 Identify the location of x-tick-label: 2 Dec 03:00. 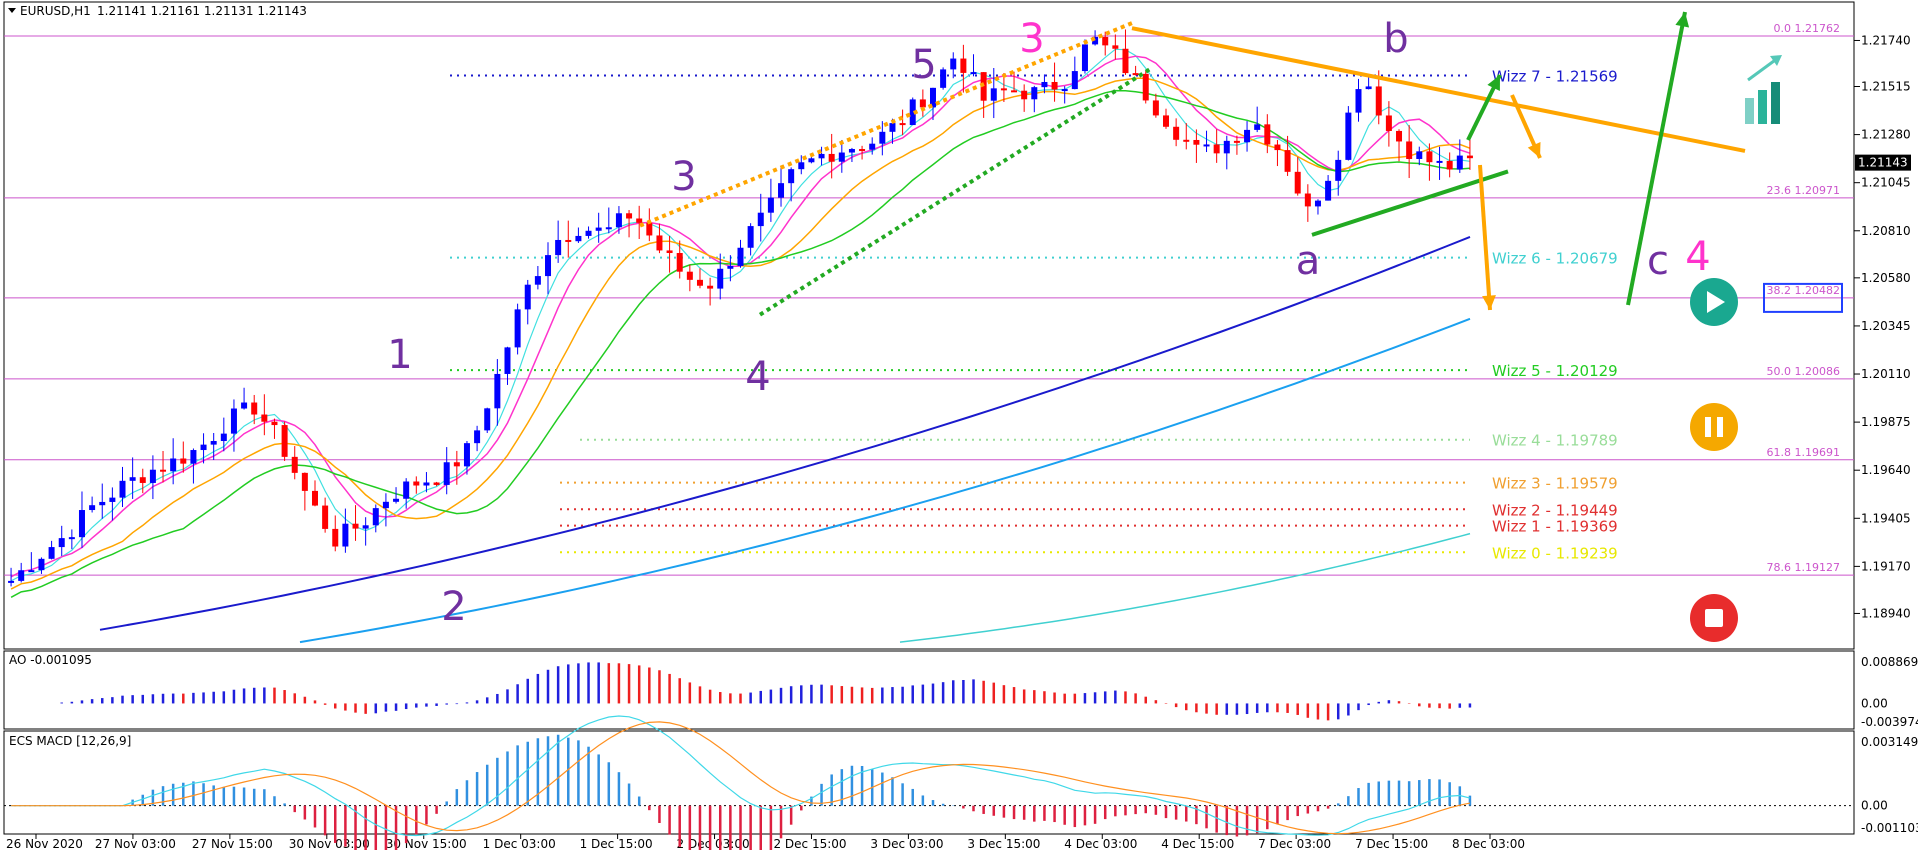
(713, 843).